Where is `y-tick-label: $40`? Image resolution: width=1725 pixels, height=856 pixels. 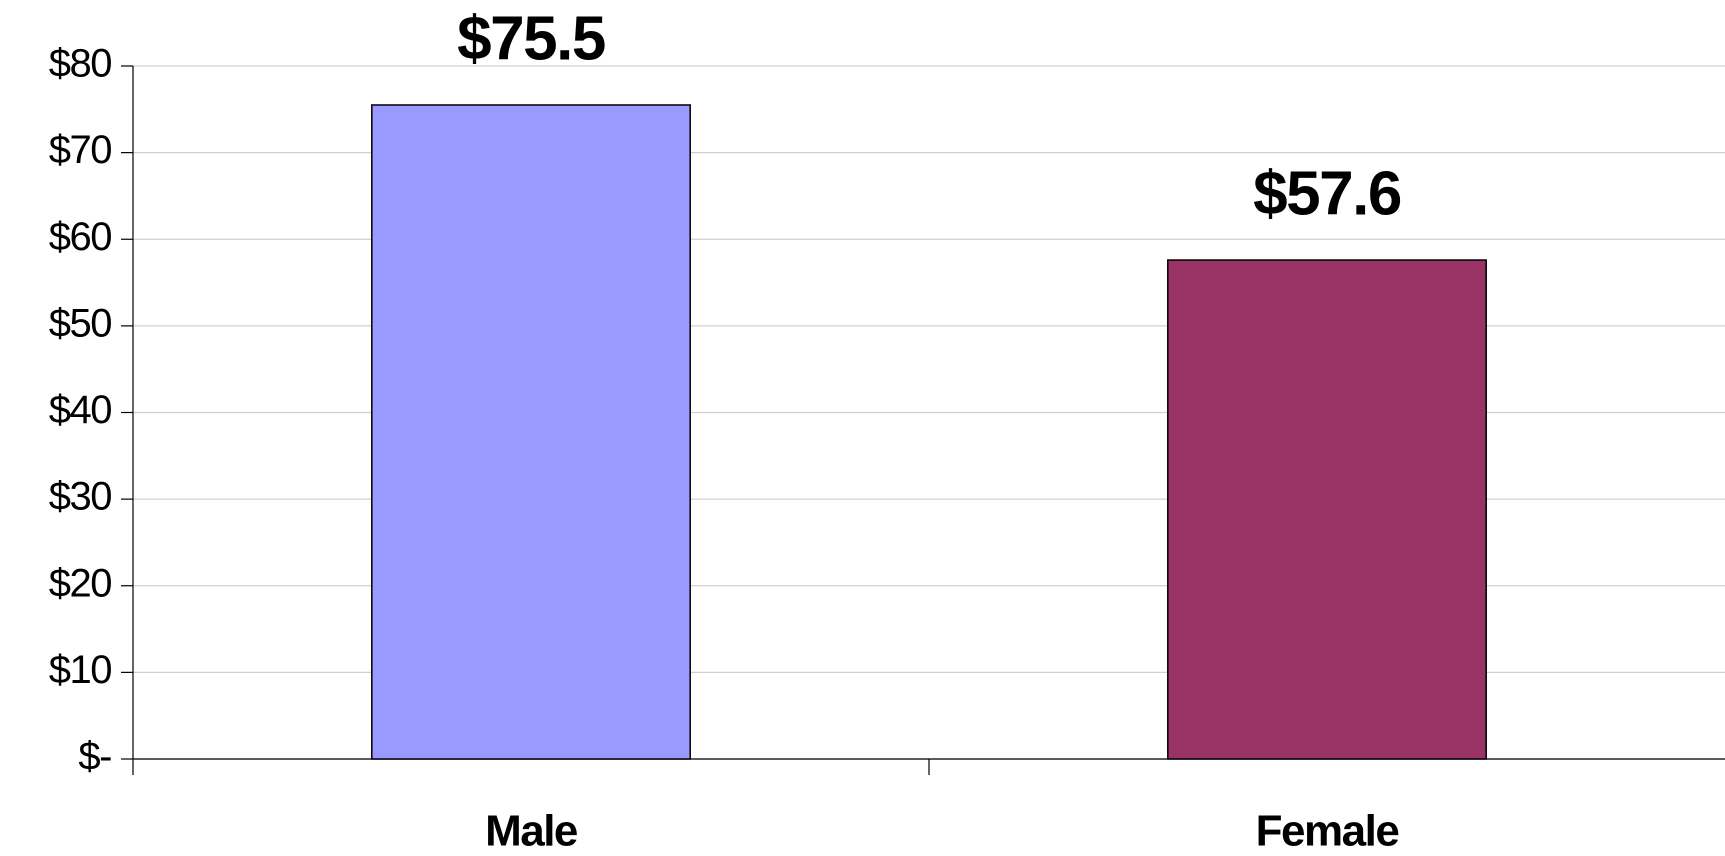 y-tick-label: $40 is located at coordinates (80, 410).